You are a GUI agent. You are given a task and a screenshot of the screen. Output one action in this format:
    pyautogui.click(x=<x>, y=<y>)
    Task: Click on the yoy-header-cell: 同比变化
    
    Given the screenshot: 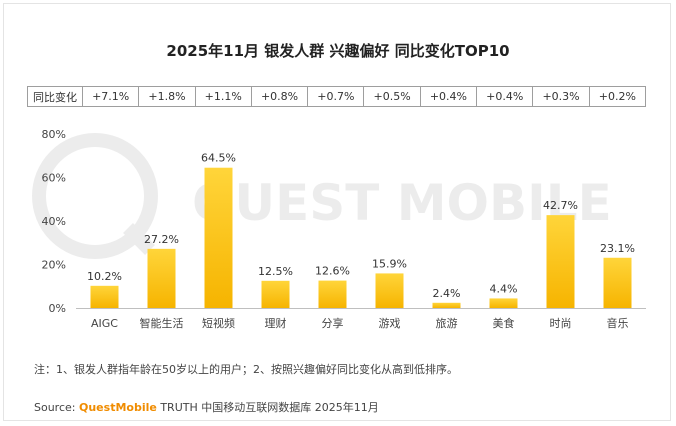 What is the action you would take?
    pyautogui.click(x=55, y=96)
    